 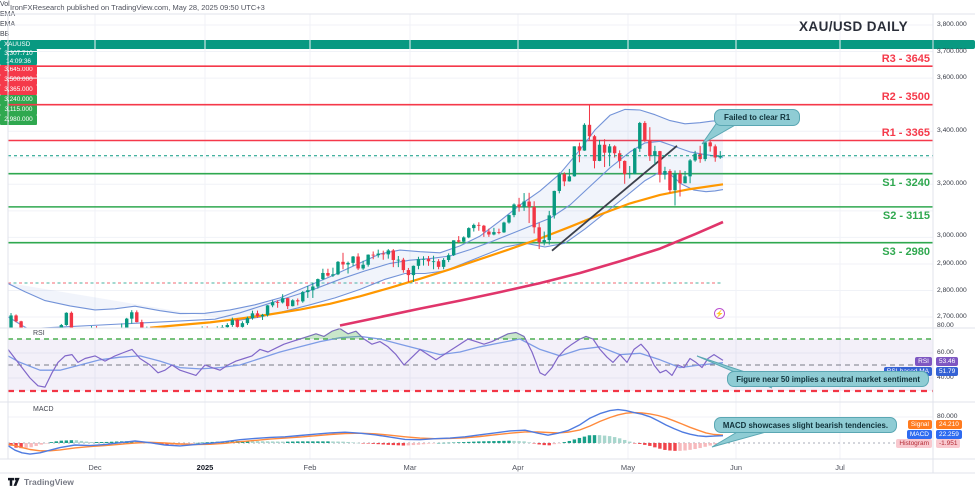 What do you see at coordinates (952, 184) in the screenshot?
I see `price-axis-tick: 3,200.000` at bounding box center [952, 184].